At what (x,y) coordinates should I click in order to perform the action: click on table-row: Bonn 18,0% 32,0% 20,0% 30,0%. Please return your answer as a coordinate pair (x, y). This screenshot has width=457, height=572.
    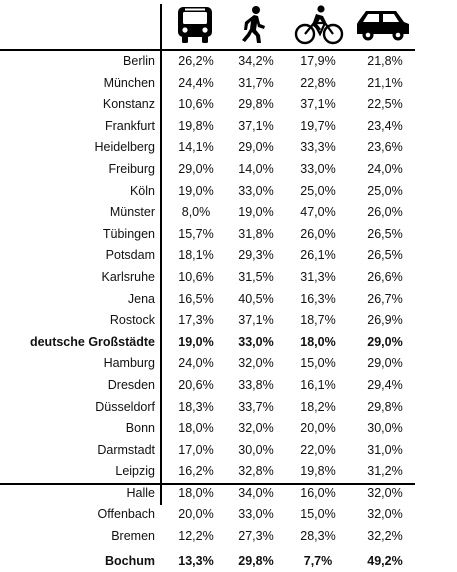
    Looking at the image, I should click on (228, 429).